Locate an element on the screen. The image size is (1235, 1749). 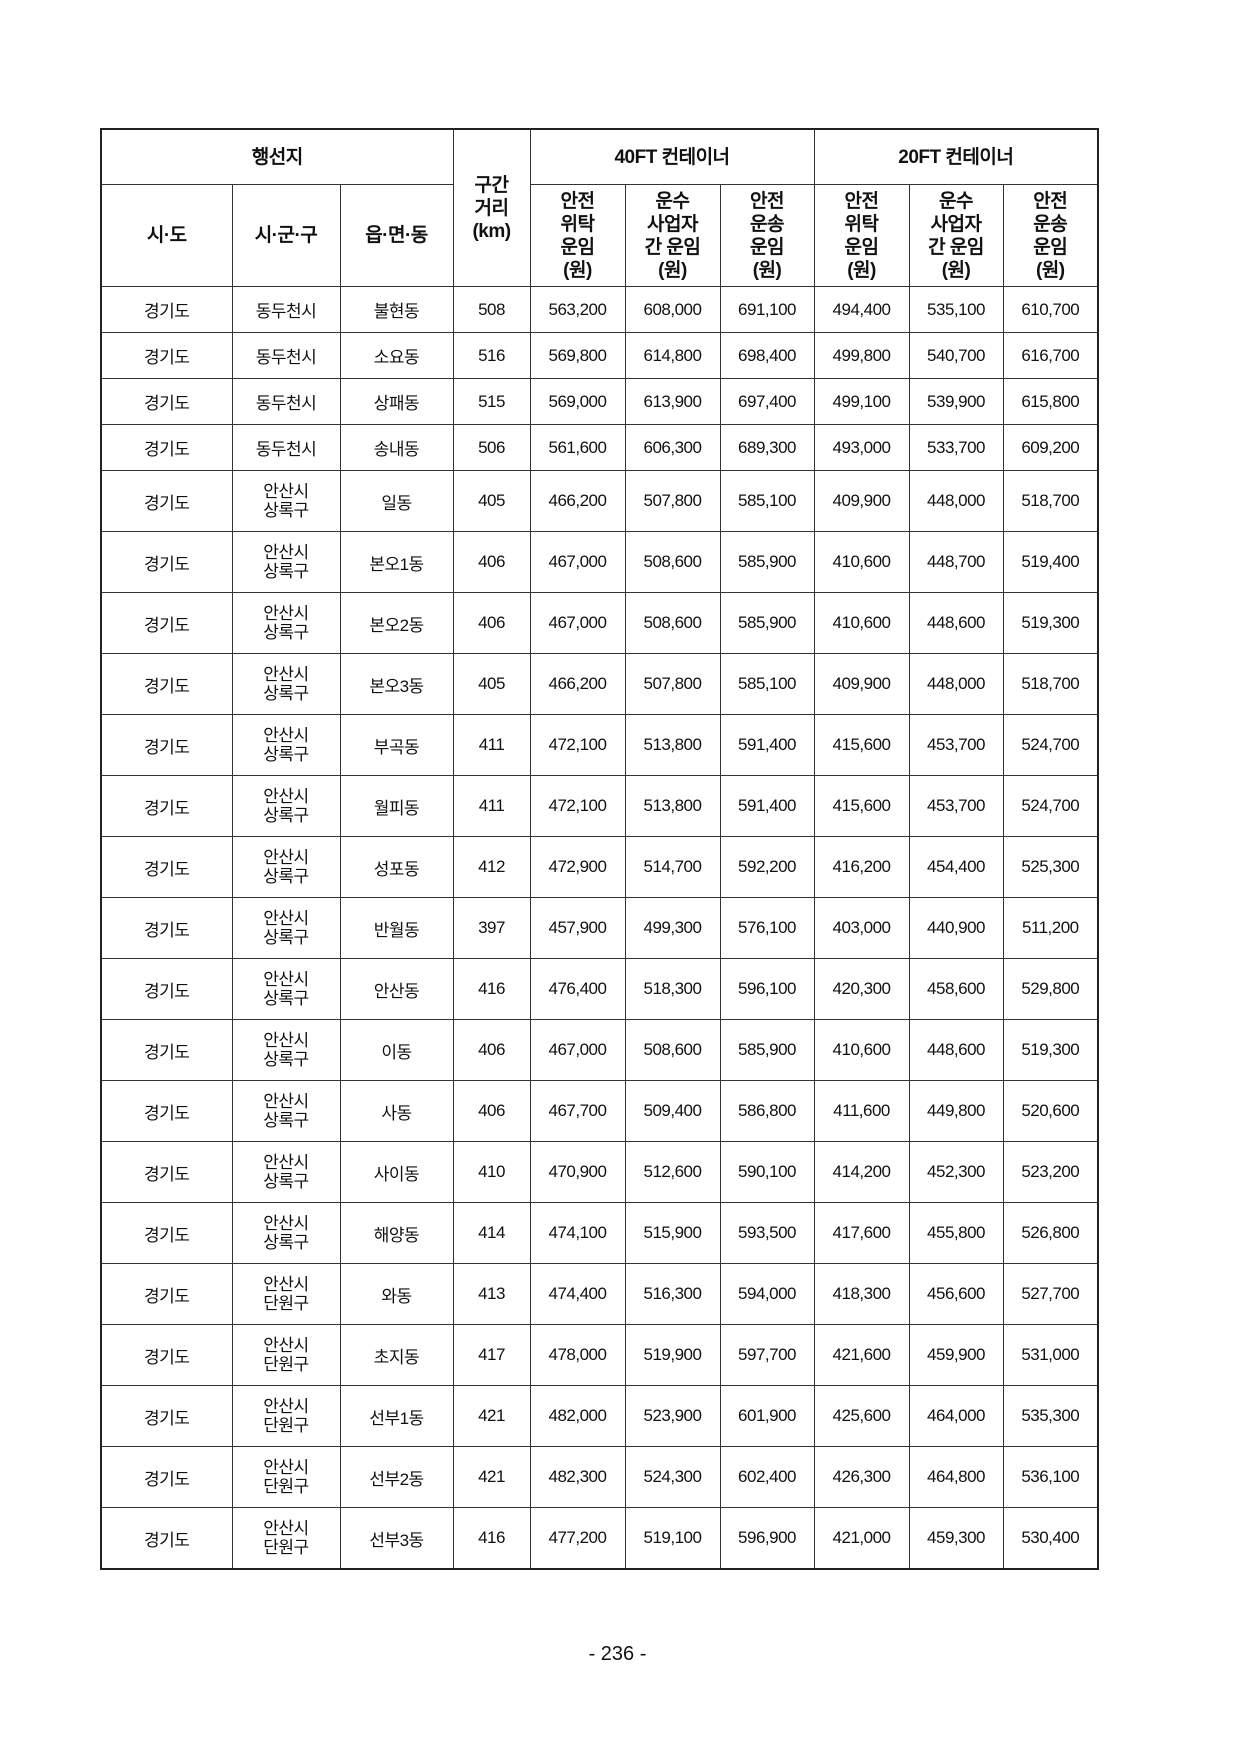
eupmyeondong-cell: 본오1동 is located at coordinates (396, 562).